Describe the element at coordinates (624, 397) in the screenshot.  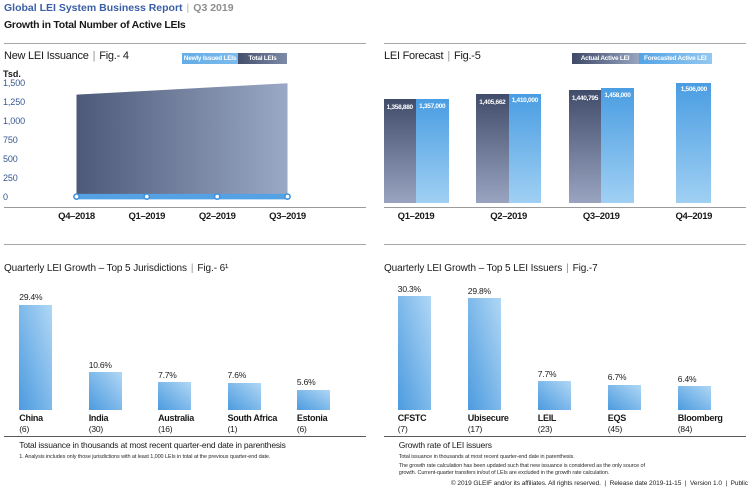
I see `fig7-bar-eqs` at that location.